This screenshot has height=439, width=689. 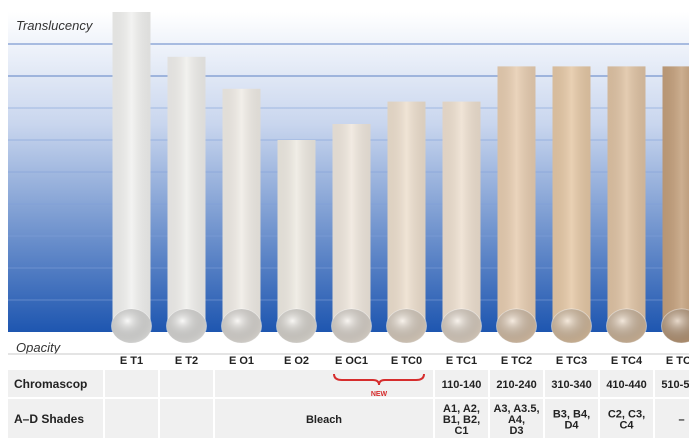 What do you see at coordinates (49, 419) in the screenshot?
I see `row-header: A–D Shades` at bounding box center [49, 419].